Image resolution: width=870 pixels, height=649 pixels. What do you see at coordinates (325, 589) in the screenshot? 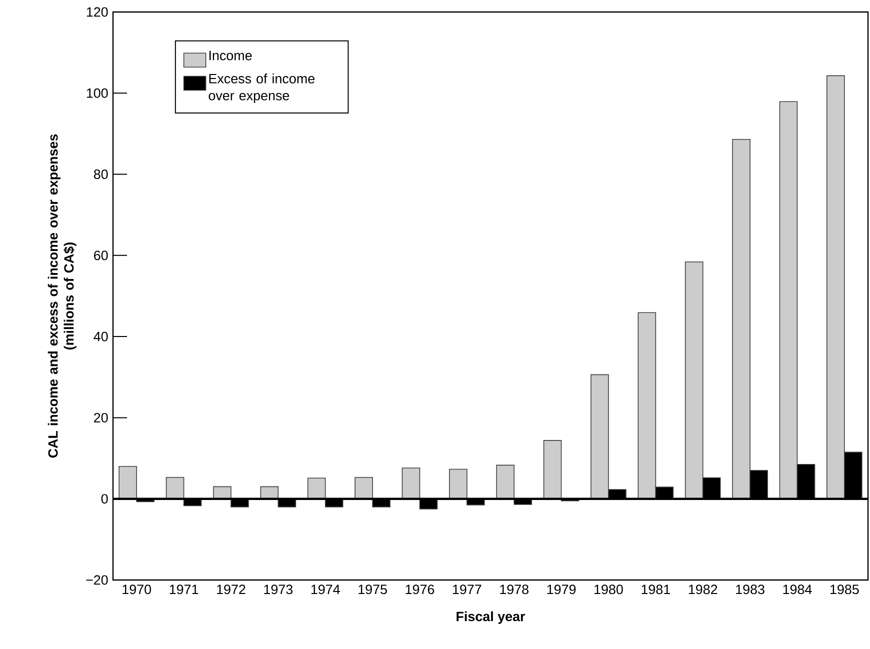
I see `x-tick-label: 1974` at bounding box center [325, 589].